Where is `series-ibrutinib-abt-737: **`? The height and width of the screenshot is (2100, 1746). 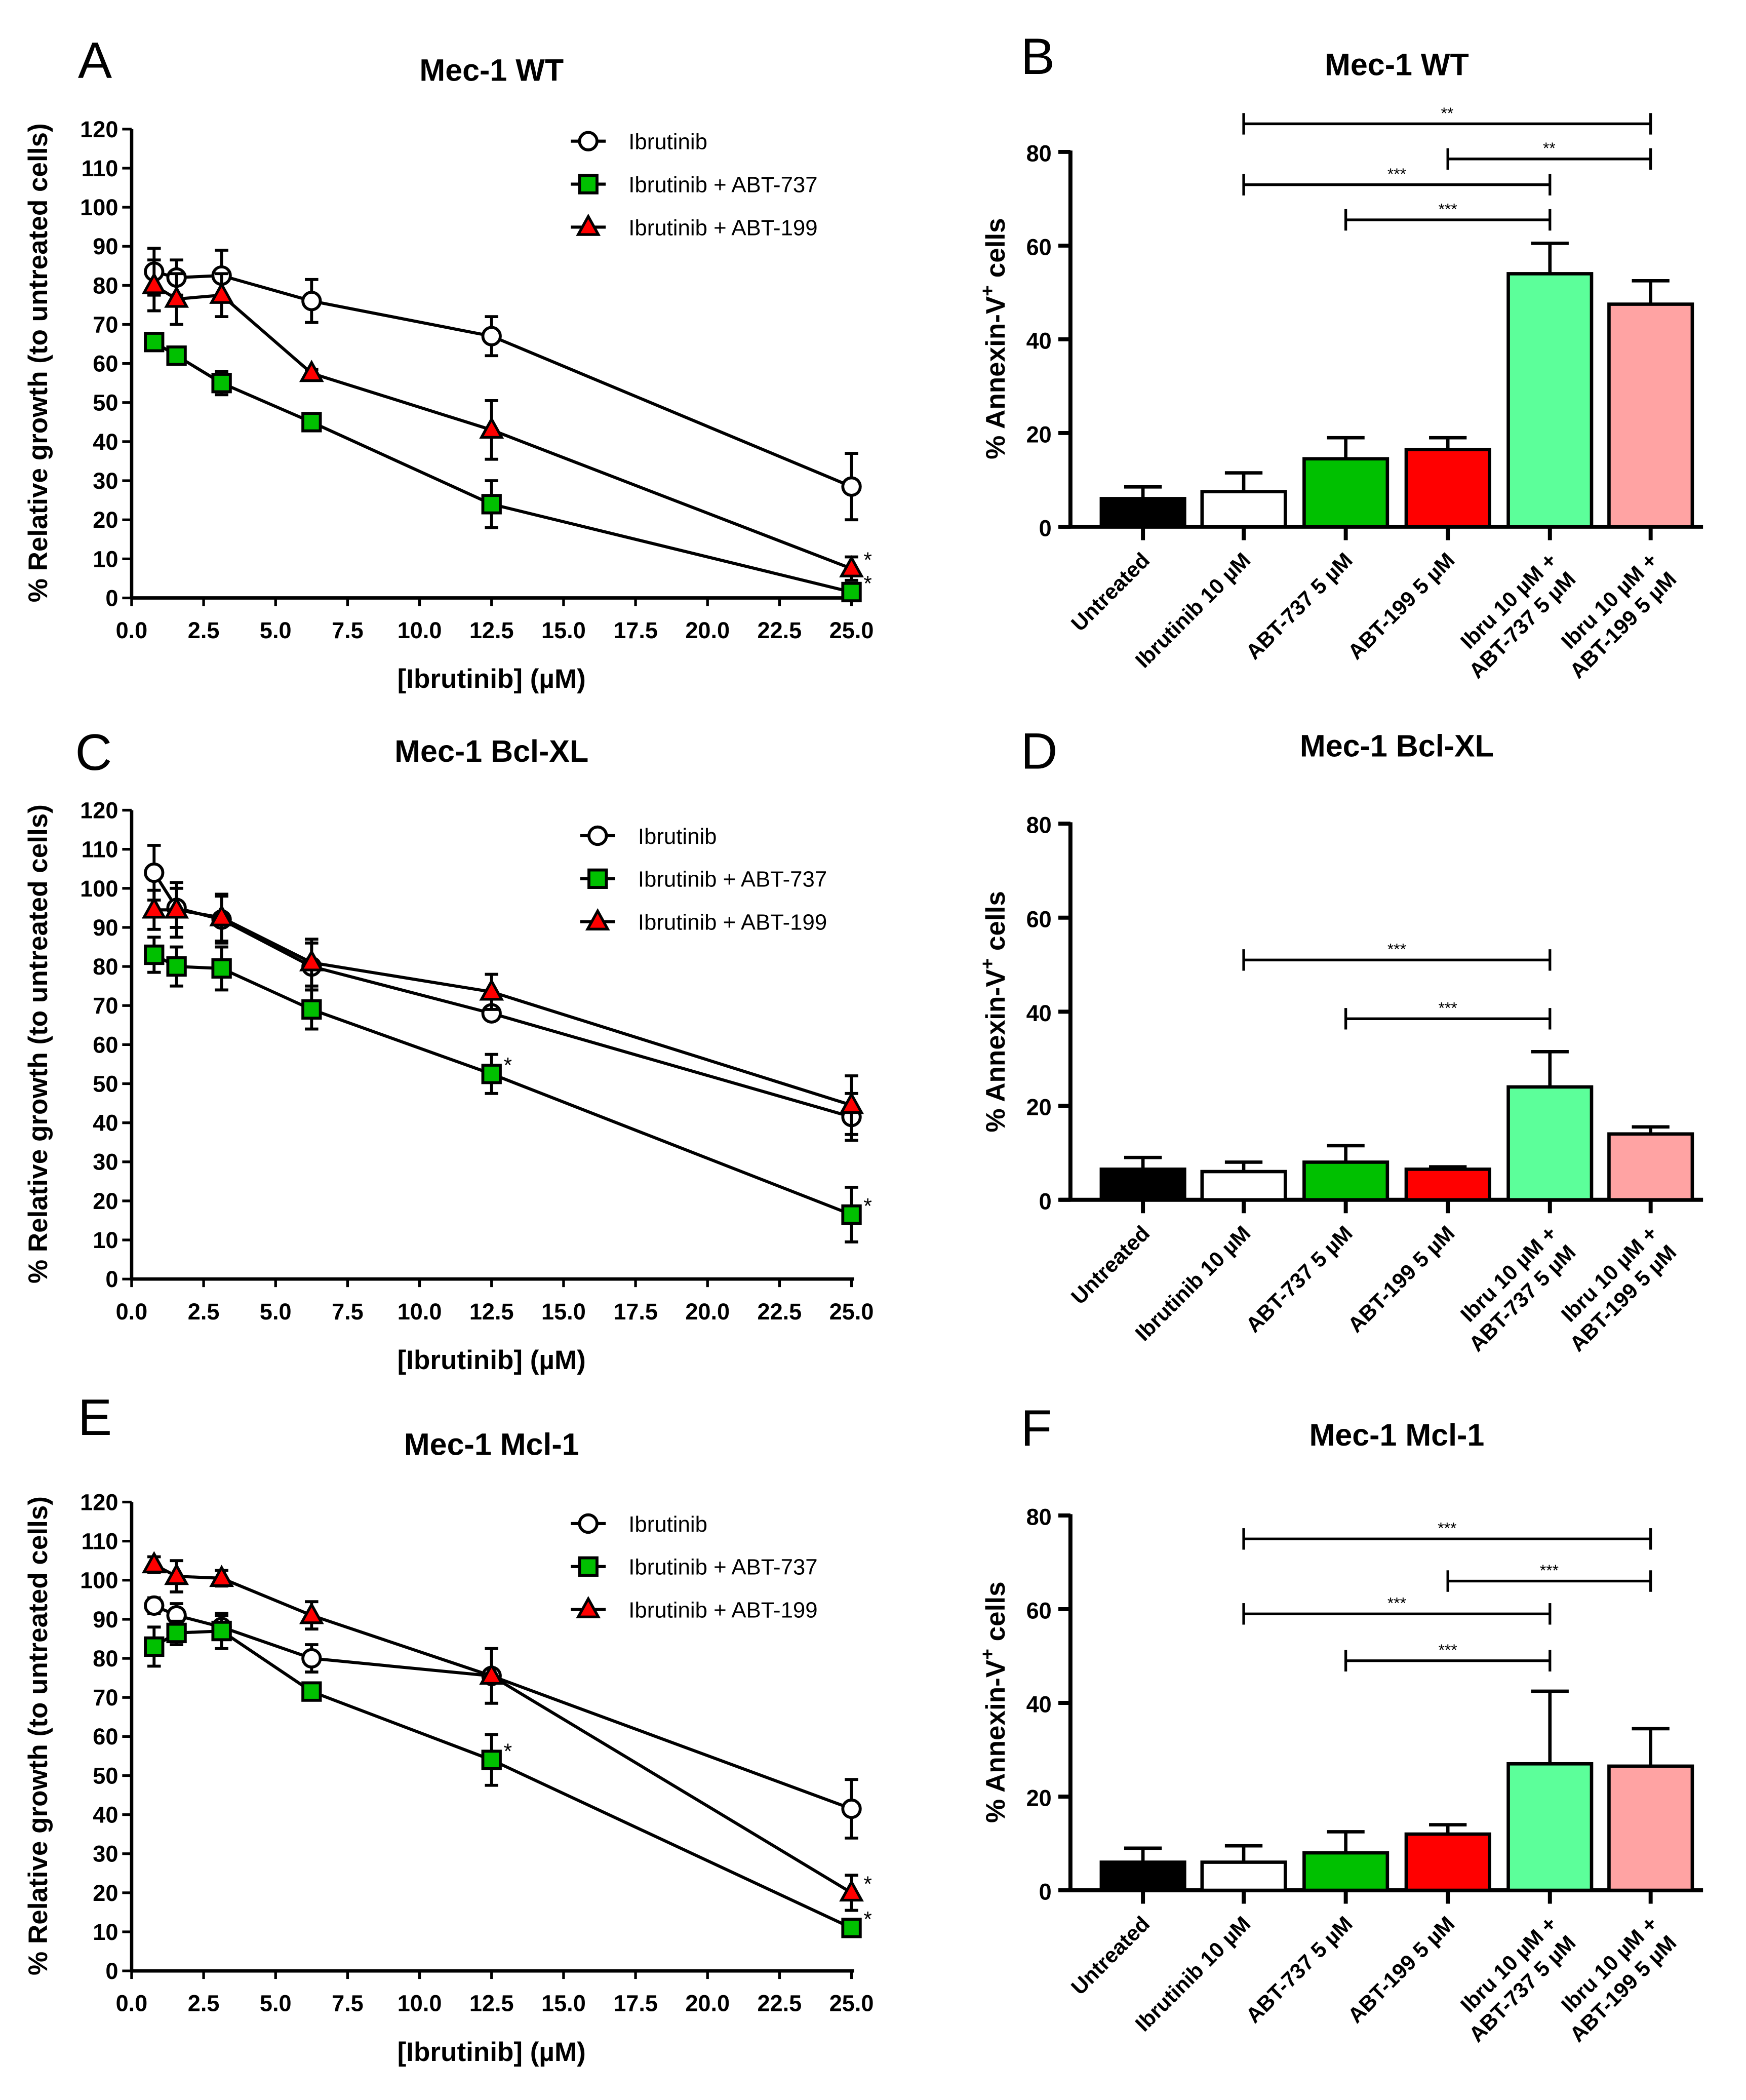 series-ibrutinib-abt-737: ** is located at coordinates (508, 1089).